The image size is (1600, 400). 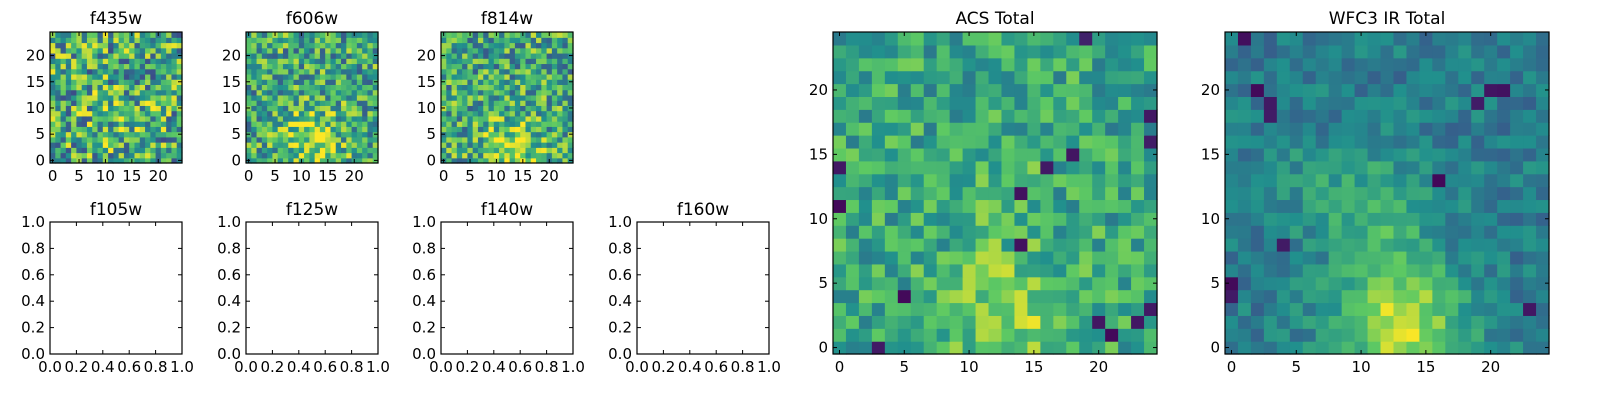 I want to click on axes-frame, so click(x=116, y=97).